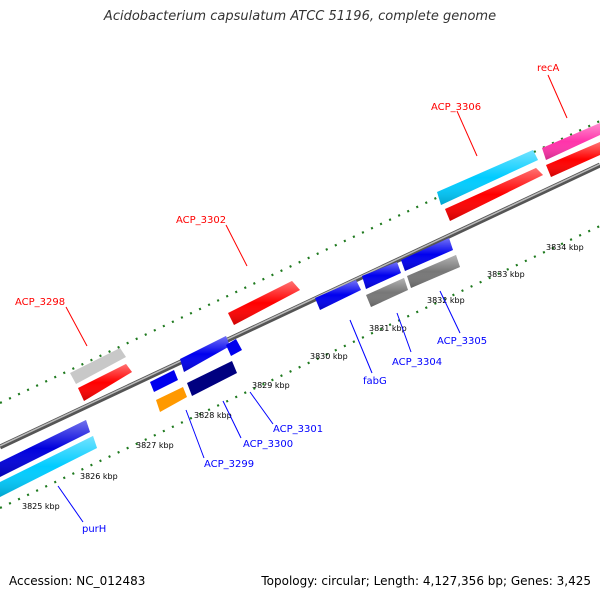  What do you see at coordinates (155, 445) in the screenshot?
I see `tick-label: 3827 kbp` at bounding box center [155, 445].